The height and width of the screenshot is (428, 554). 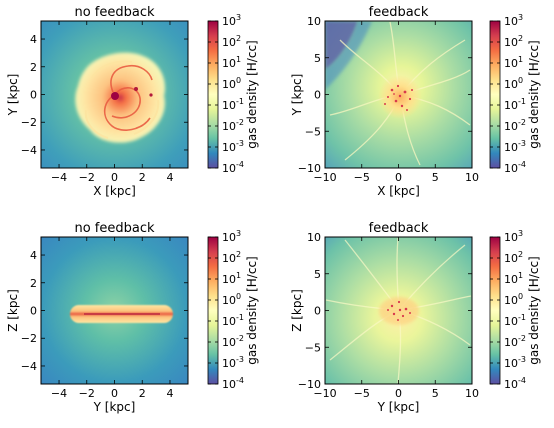 I want to click on density-map-feedback-face-on, so click(x=398, y=94).